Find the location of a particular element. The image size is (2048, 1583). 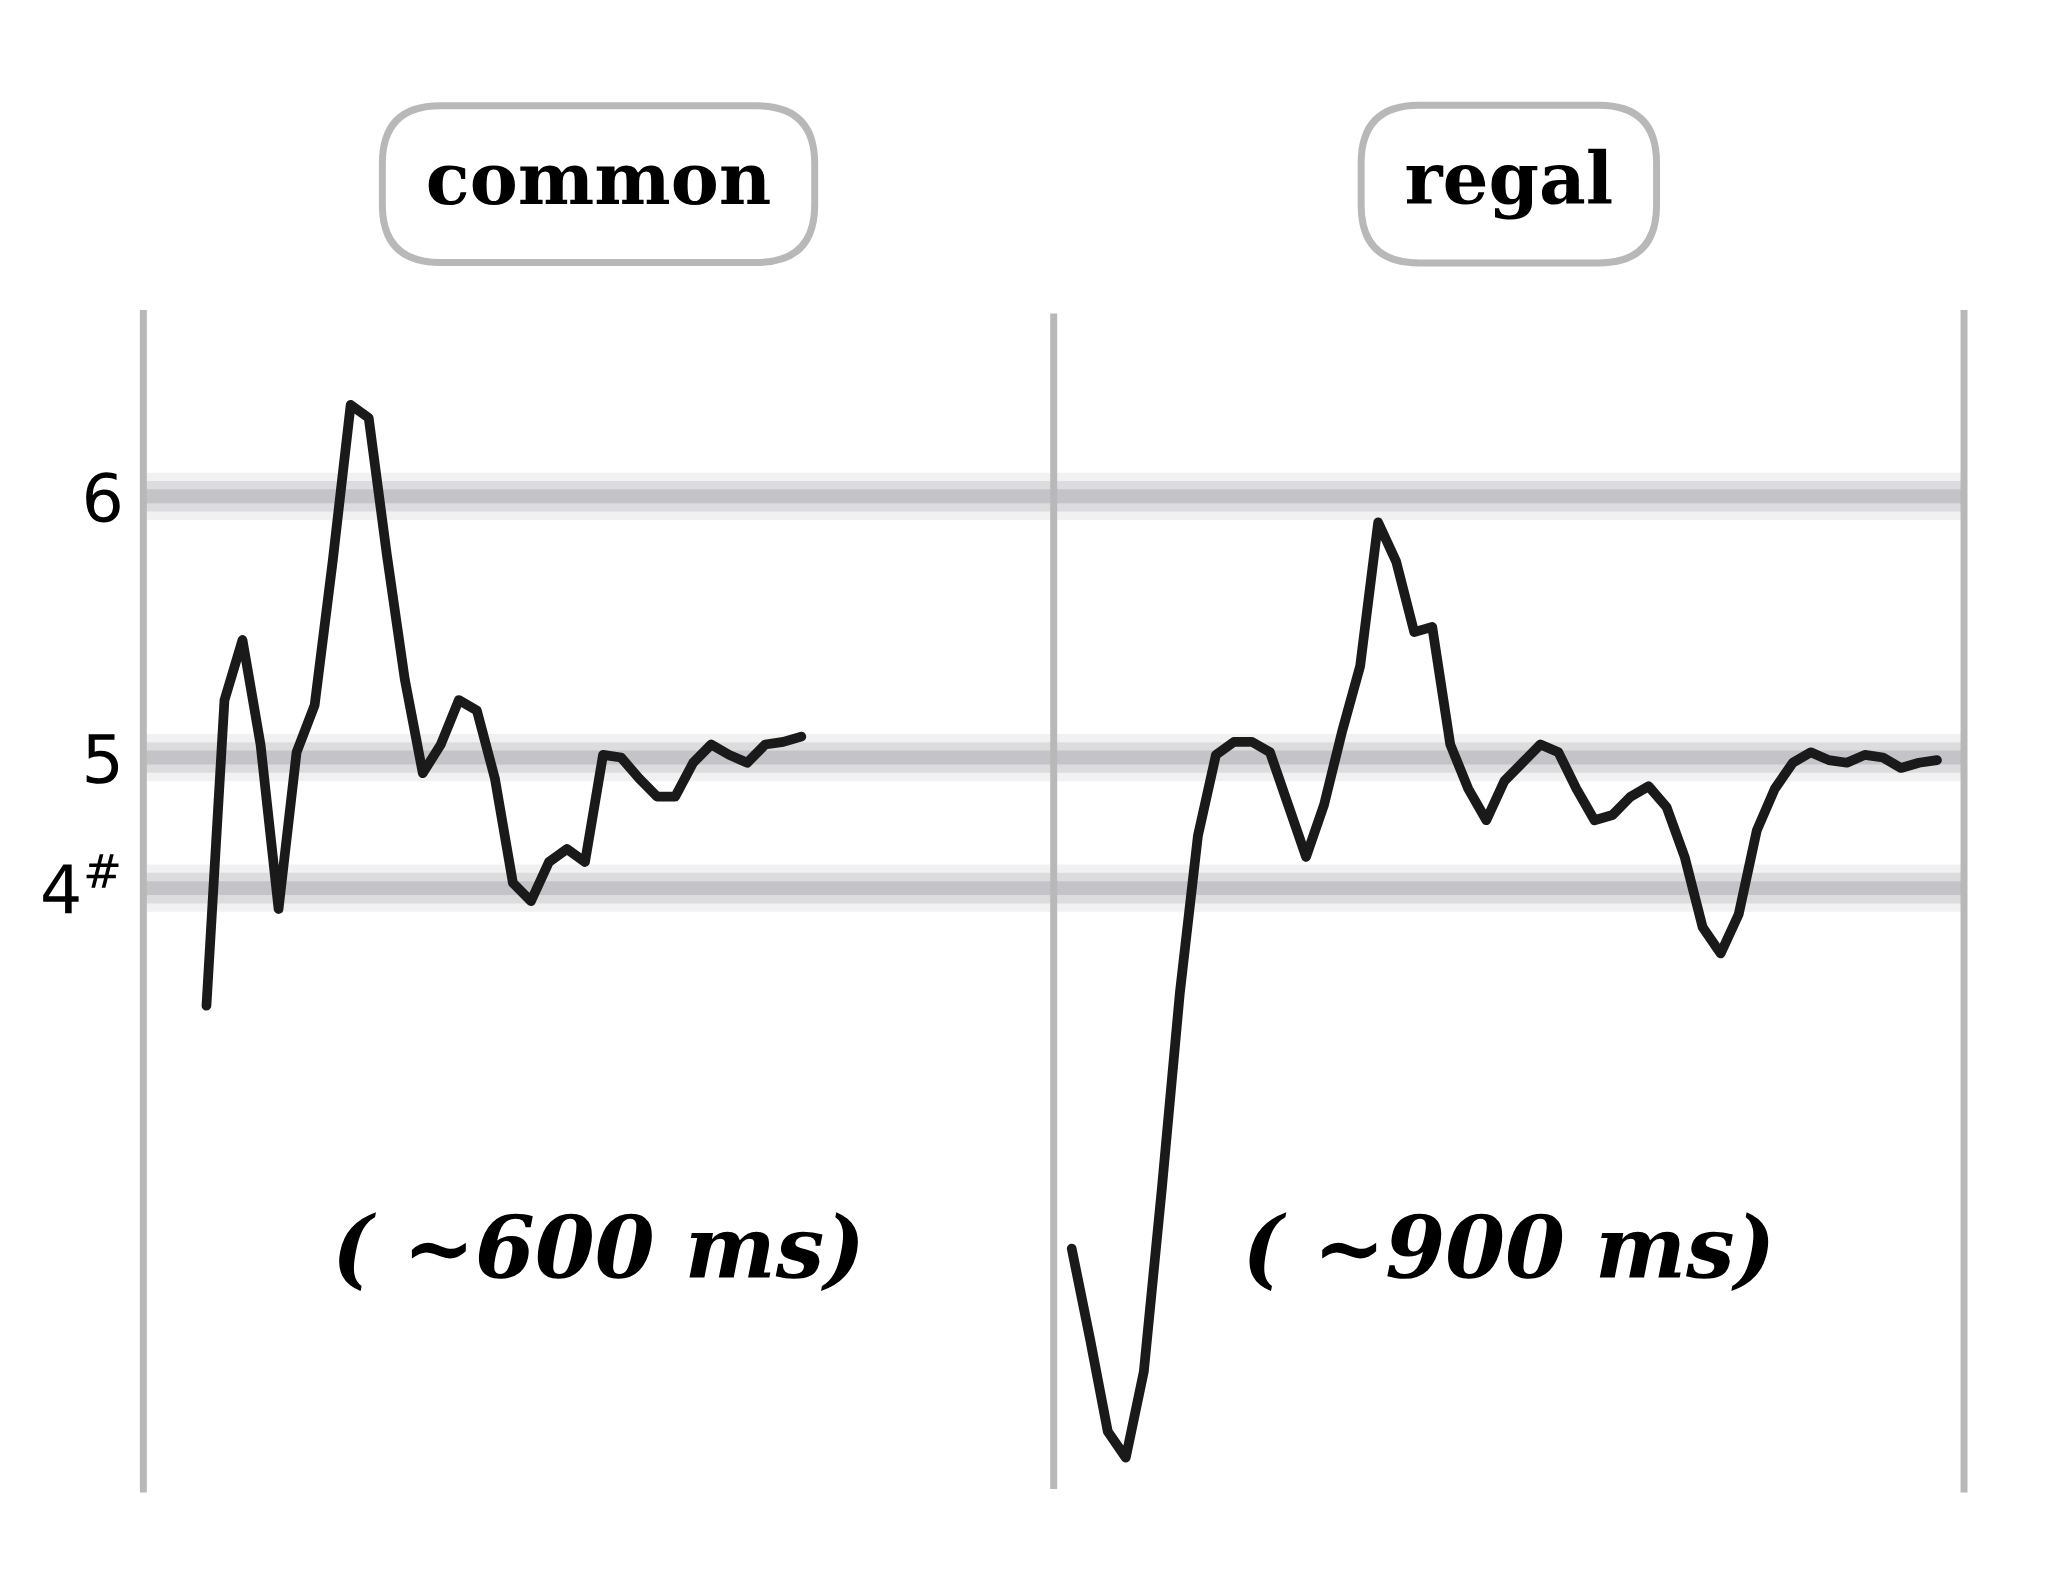

y-tick-label: 6 is located at coordinates (103, 497).